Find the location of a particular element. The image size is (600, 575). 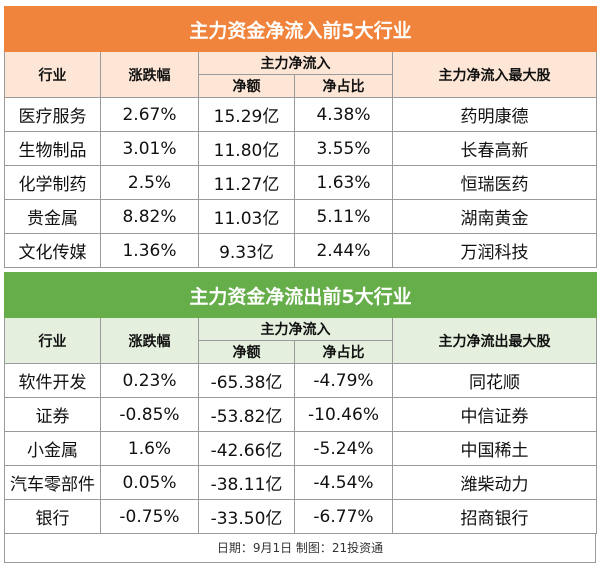

change-cell: 0.05% is located at coordinates (149, 482).